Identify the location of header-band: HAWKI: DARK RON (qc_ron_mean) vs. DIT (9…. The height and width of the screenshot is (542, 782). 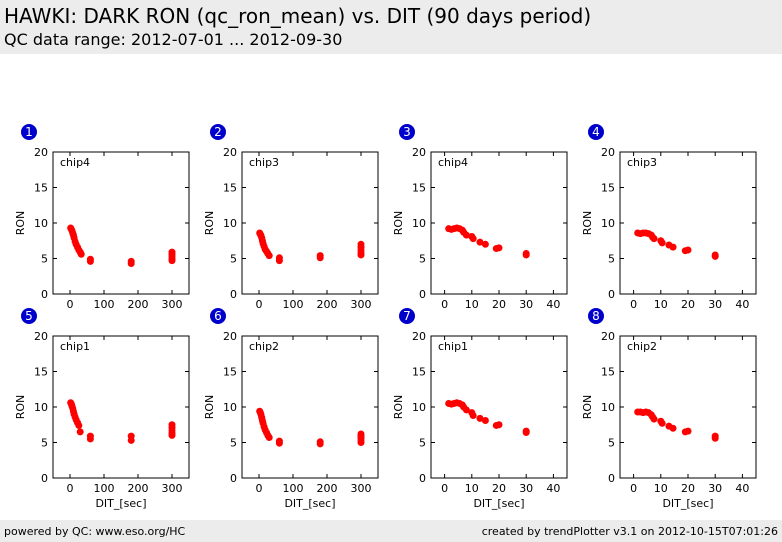
(391, 27).